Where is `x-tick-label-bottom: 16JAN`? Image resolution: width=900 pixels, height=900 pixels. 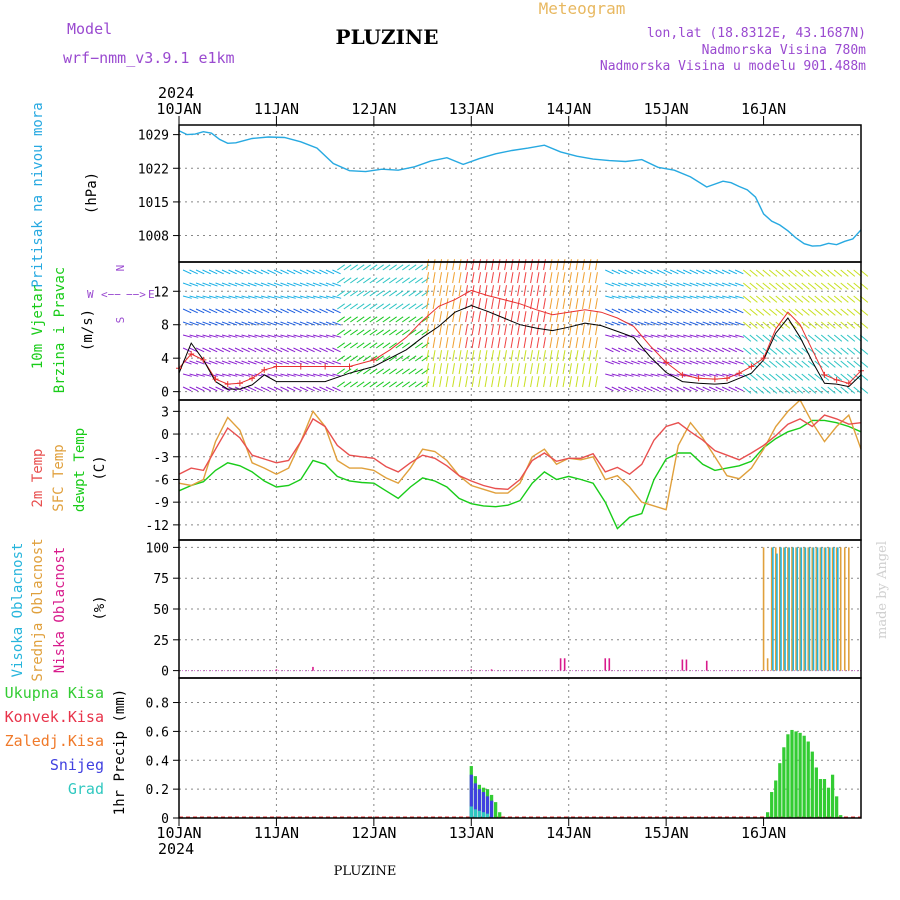
x-tick-label-bottom: 16JAN is located at coordinates (763, 833).